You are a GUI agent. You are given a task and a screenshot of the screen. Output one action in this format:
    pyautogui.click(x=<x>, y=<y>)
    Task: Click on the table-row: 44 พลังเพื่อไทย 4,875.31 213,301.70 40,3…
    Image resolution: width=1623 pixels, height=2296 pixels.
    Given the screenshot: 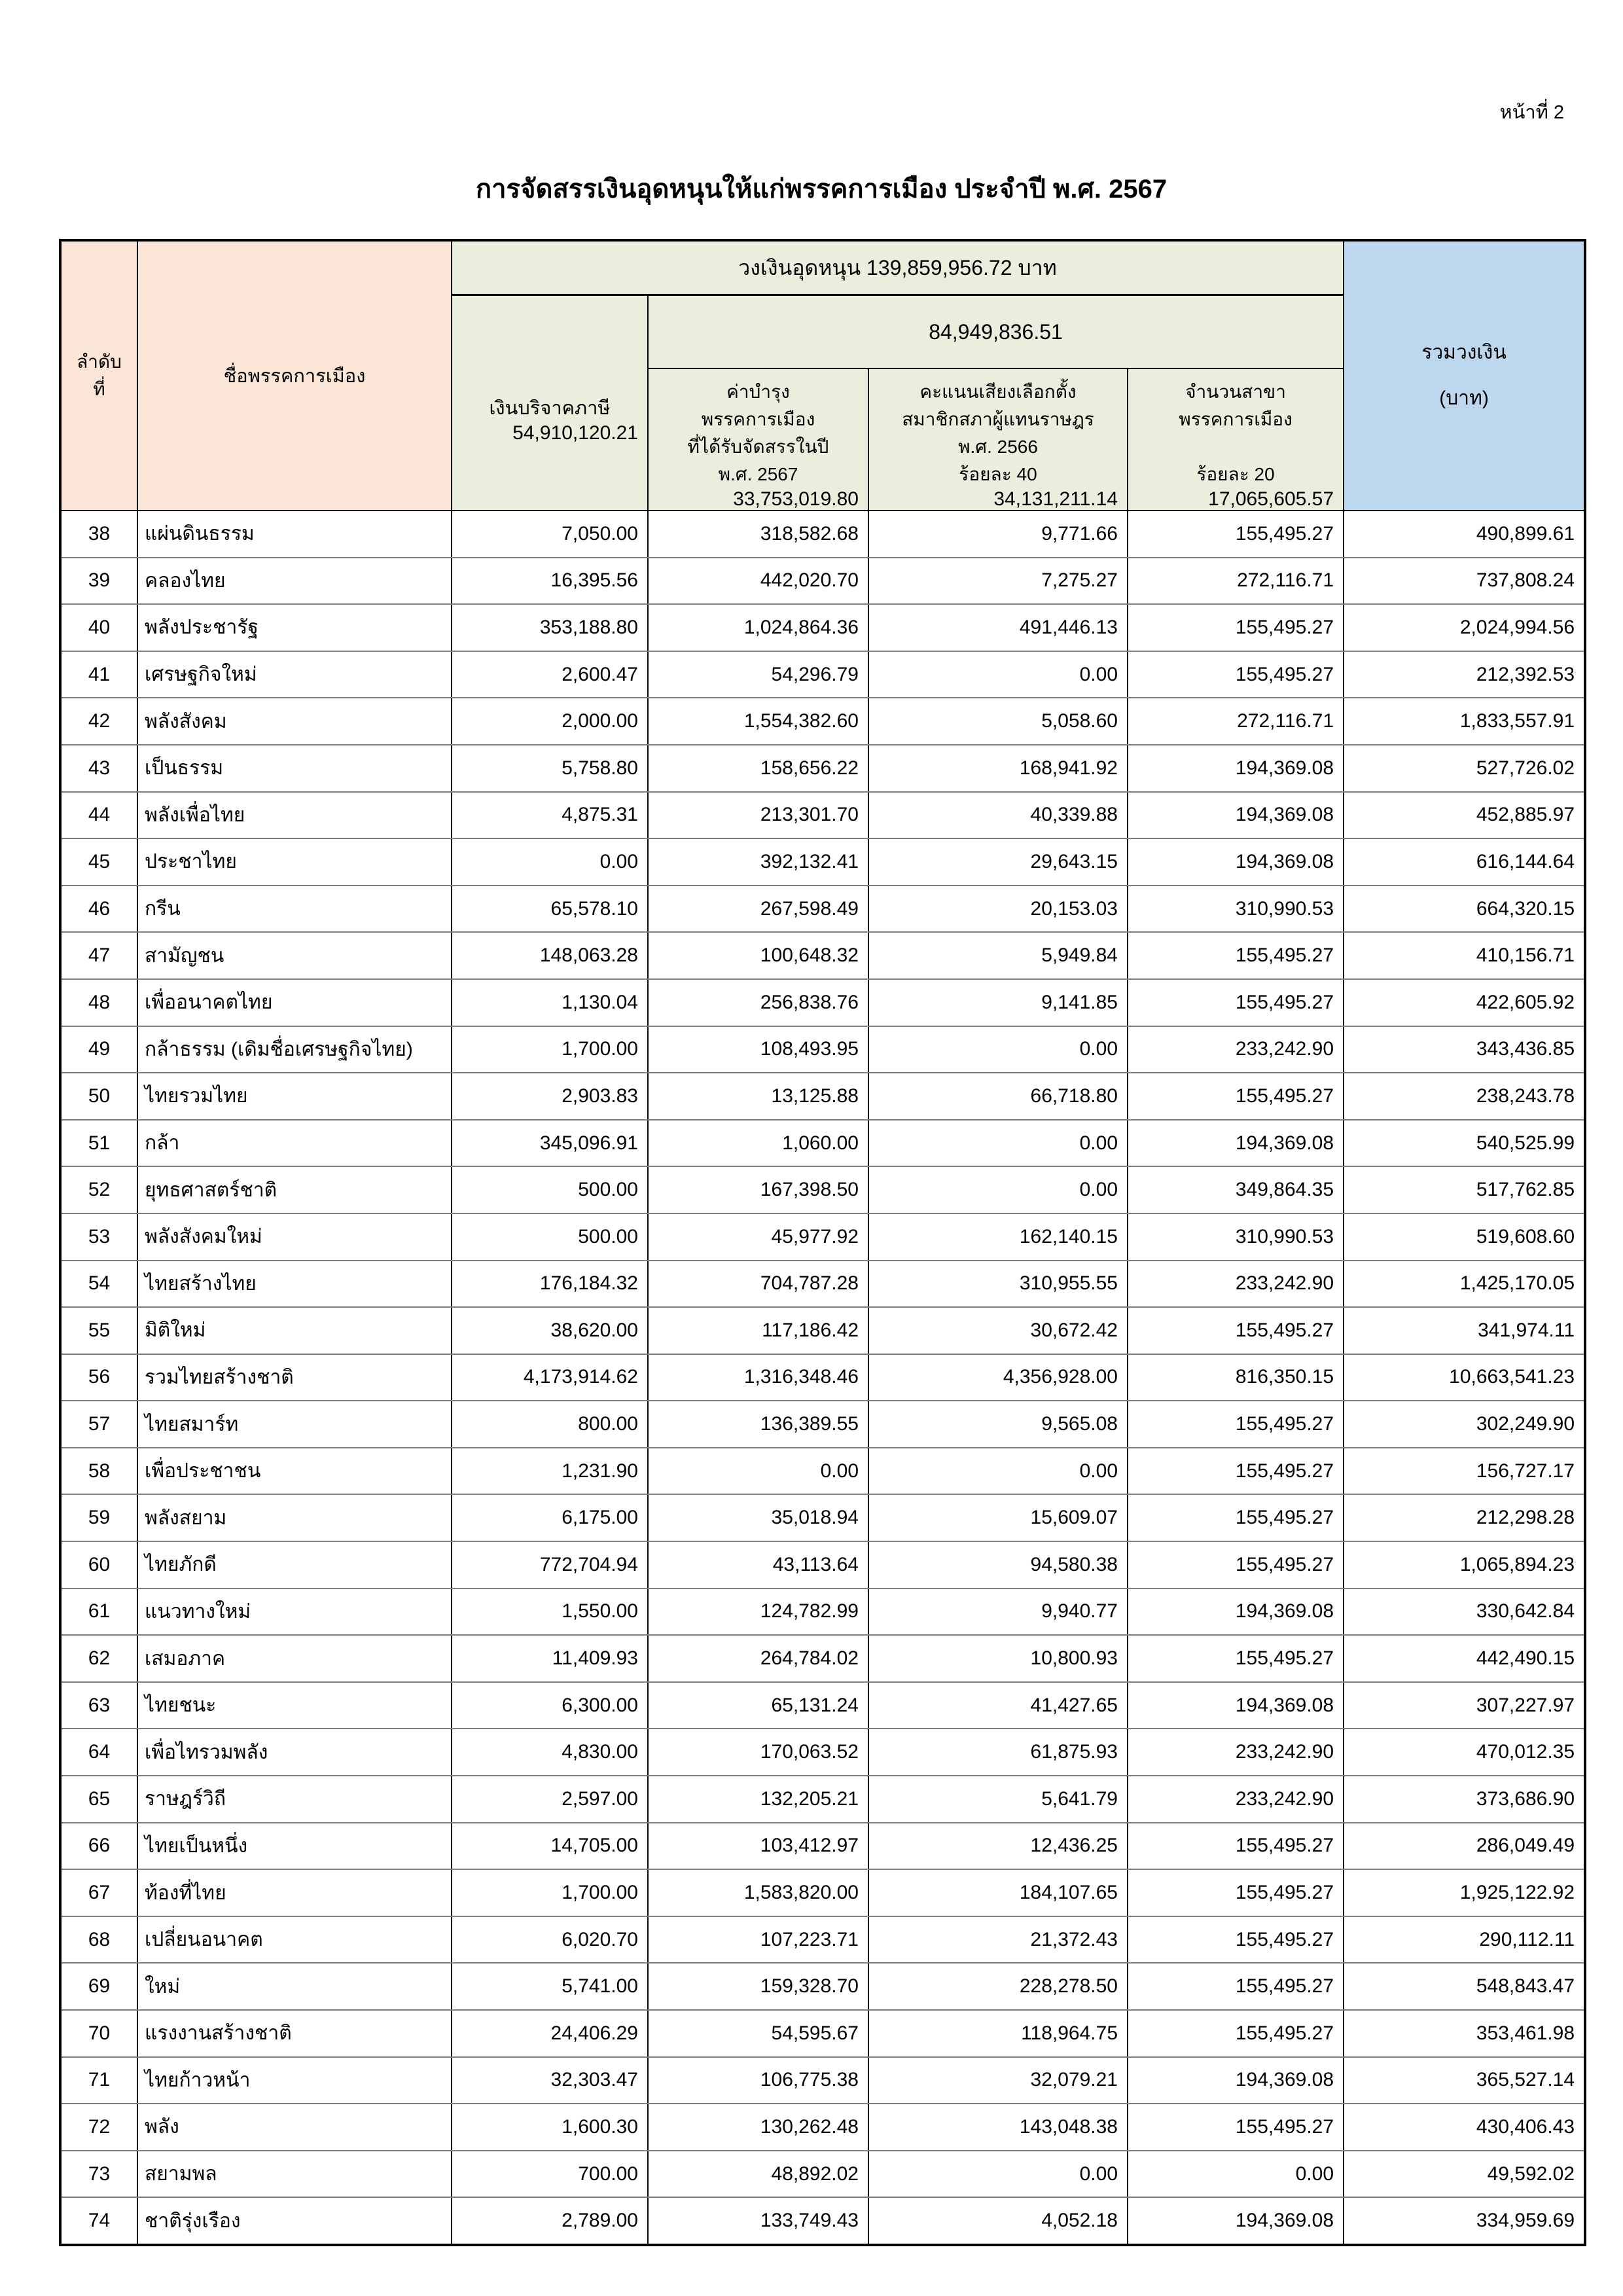 What is the action you would take?
    pyautogui.click(x=823, y=815)
    